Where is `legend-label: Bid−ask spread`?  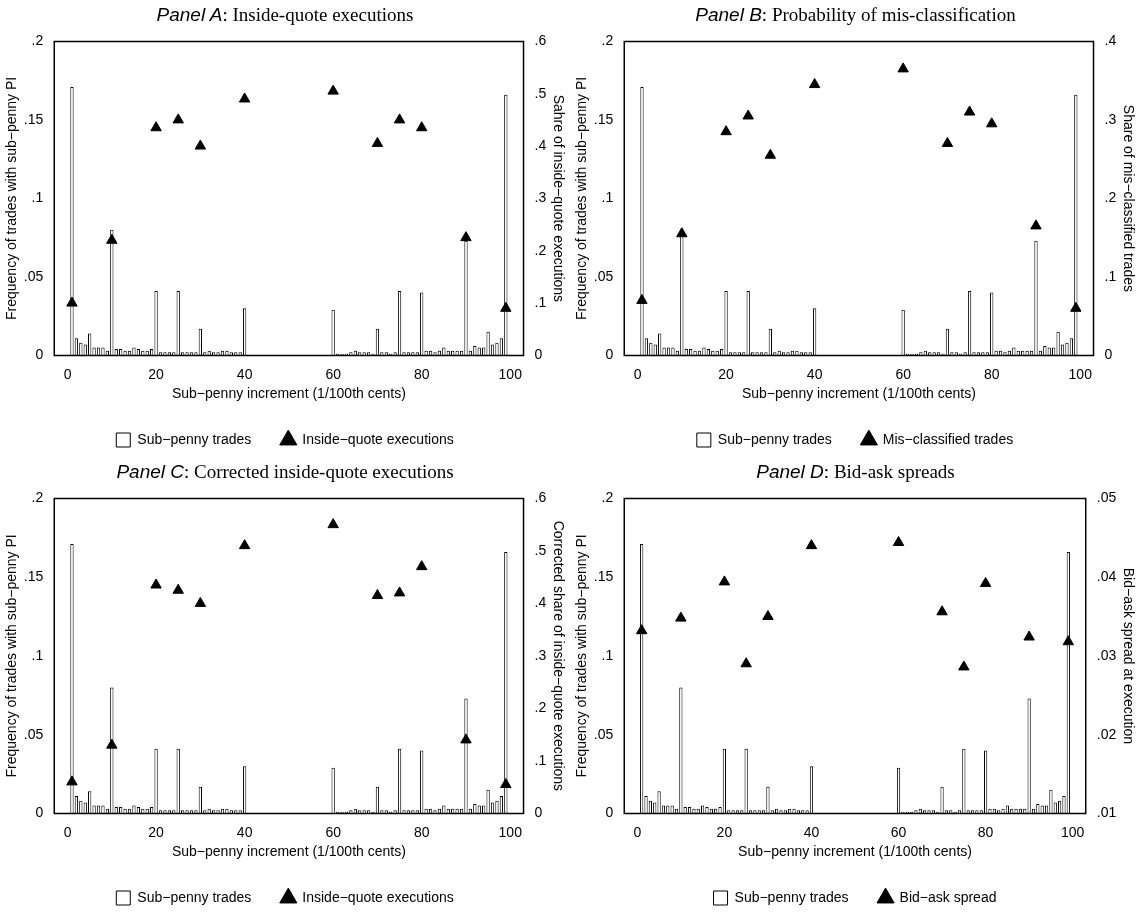 legend-label: Bid−ask spread is located at coordinates (948, 896).